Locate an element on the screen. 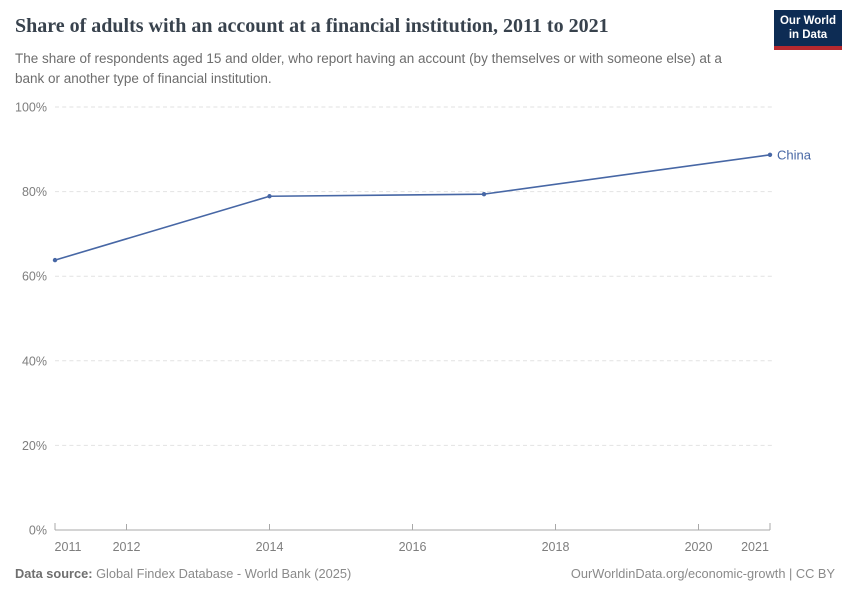  y-axis-label-40: 40% is located at coordinates (34, 361).